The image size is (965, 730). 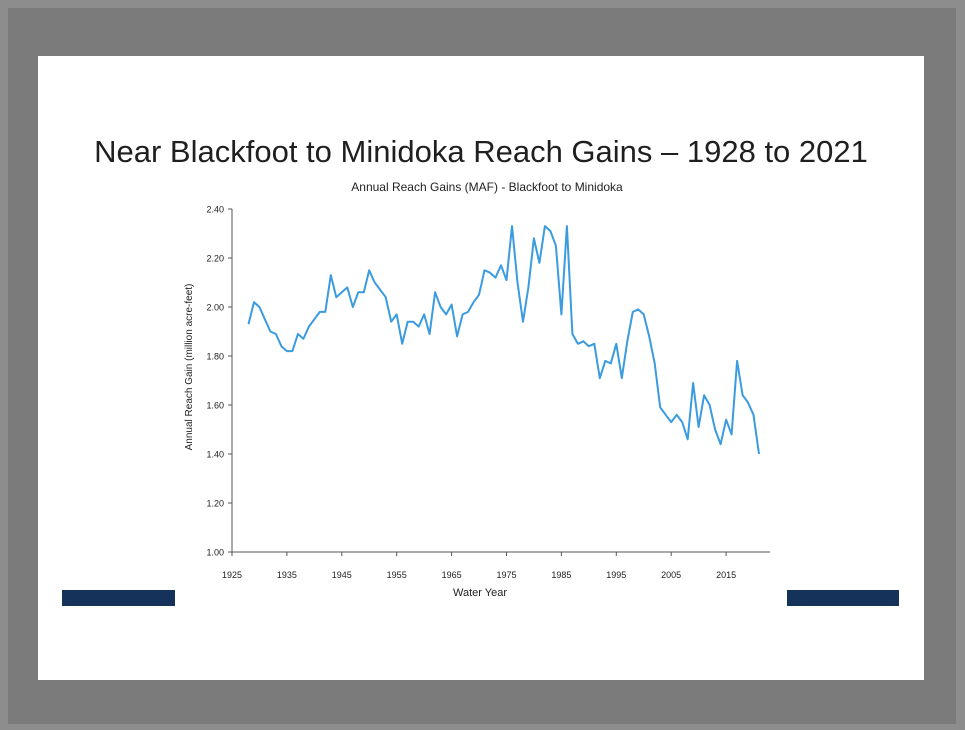 What do you see at coordinates (452, 575) in the screenshot?
I see `x-tick-label: 1965` at bounding box center [452, 575].